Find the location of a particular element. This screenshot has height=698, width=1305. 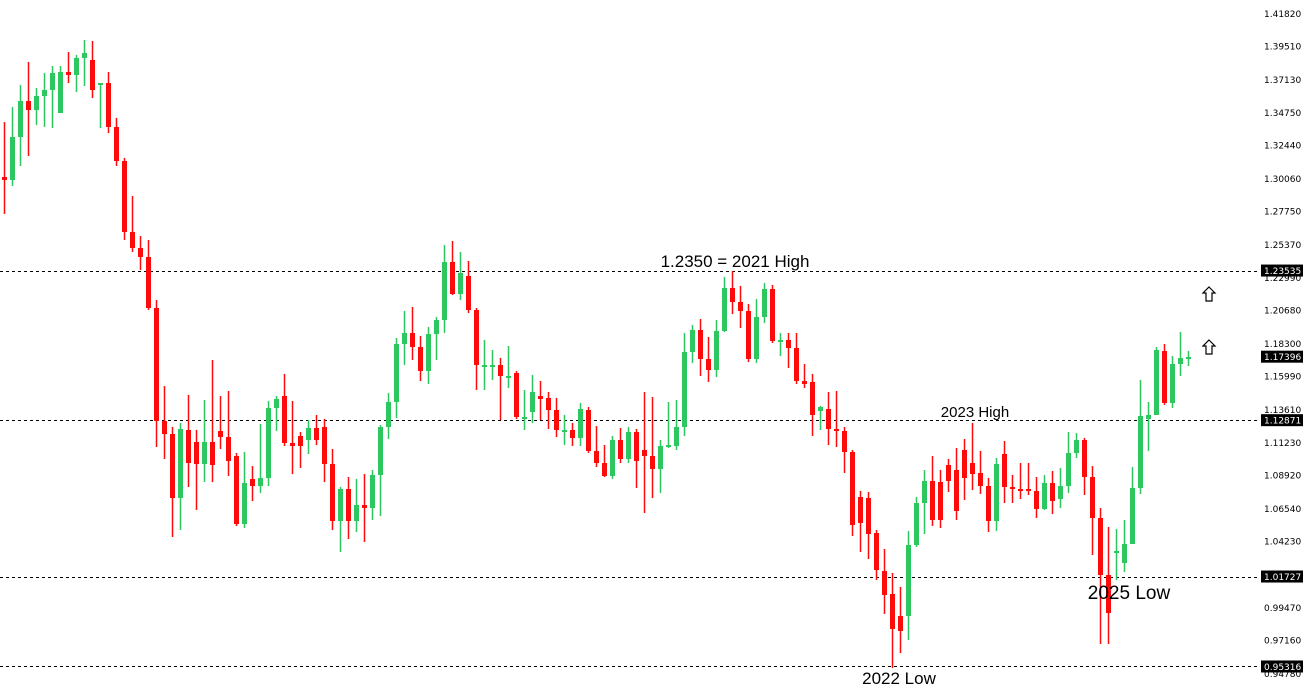

y-tick-label: 1.18300 is located at coordinates (1282, 345).